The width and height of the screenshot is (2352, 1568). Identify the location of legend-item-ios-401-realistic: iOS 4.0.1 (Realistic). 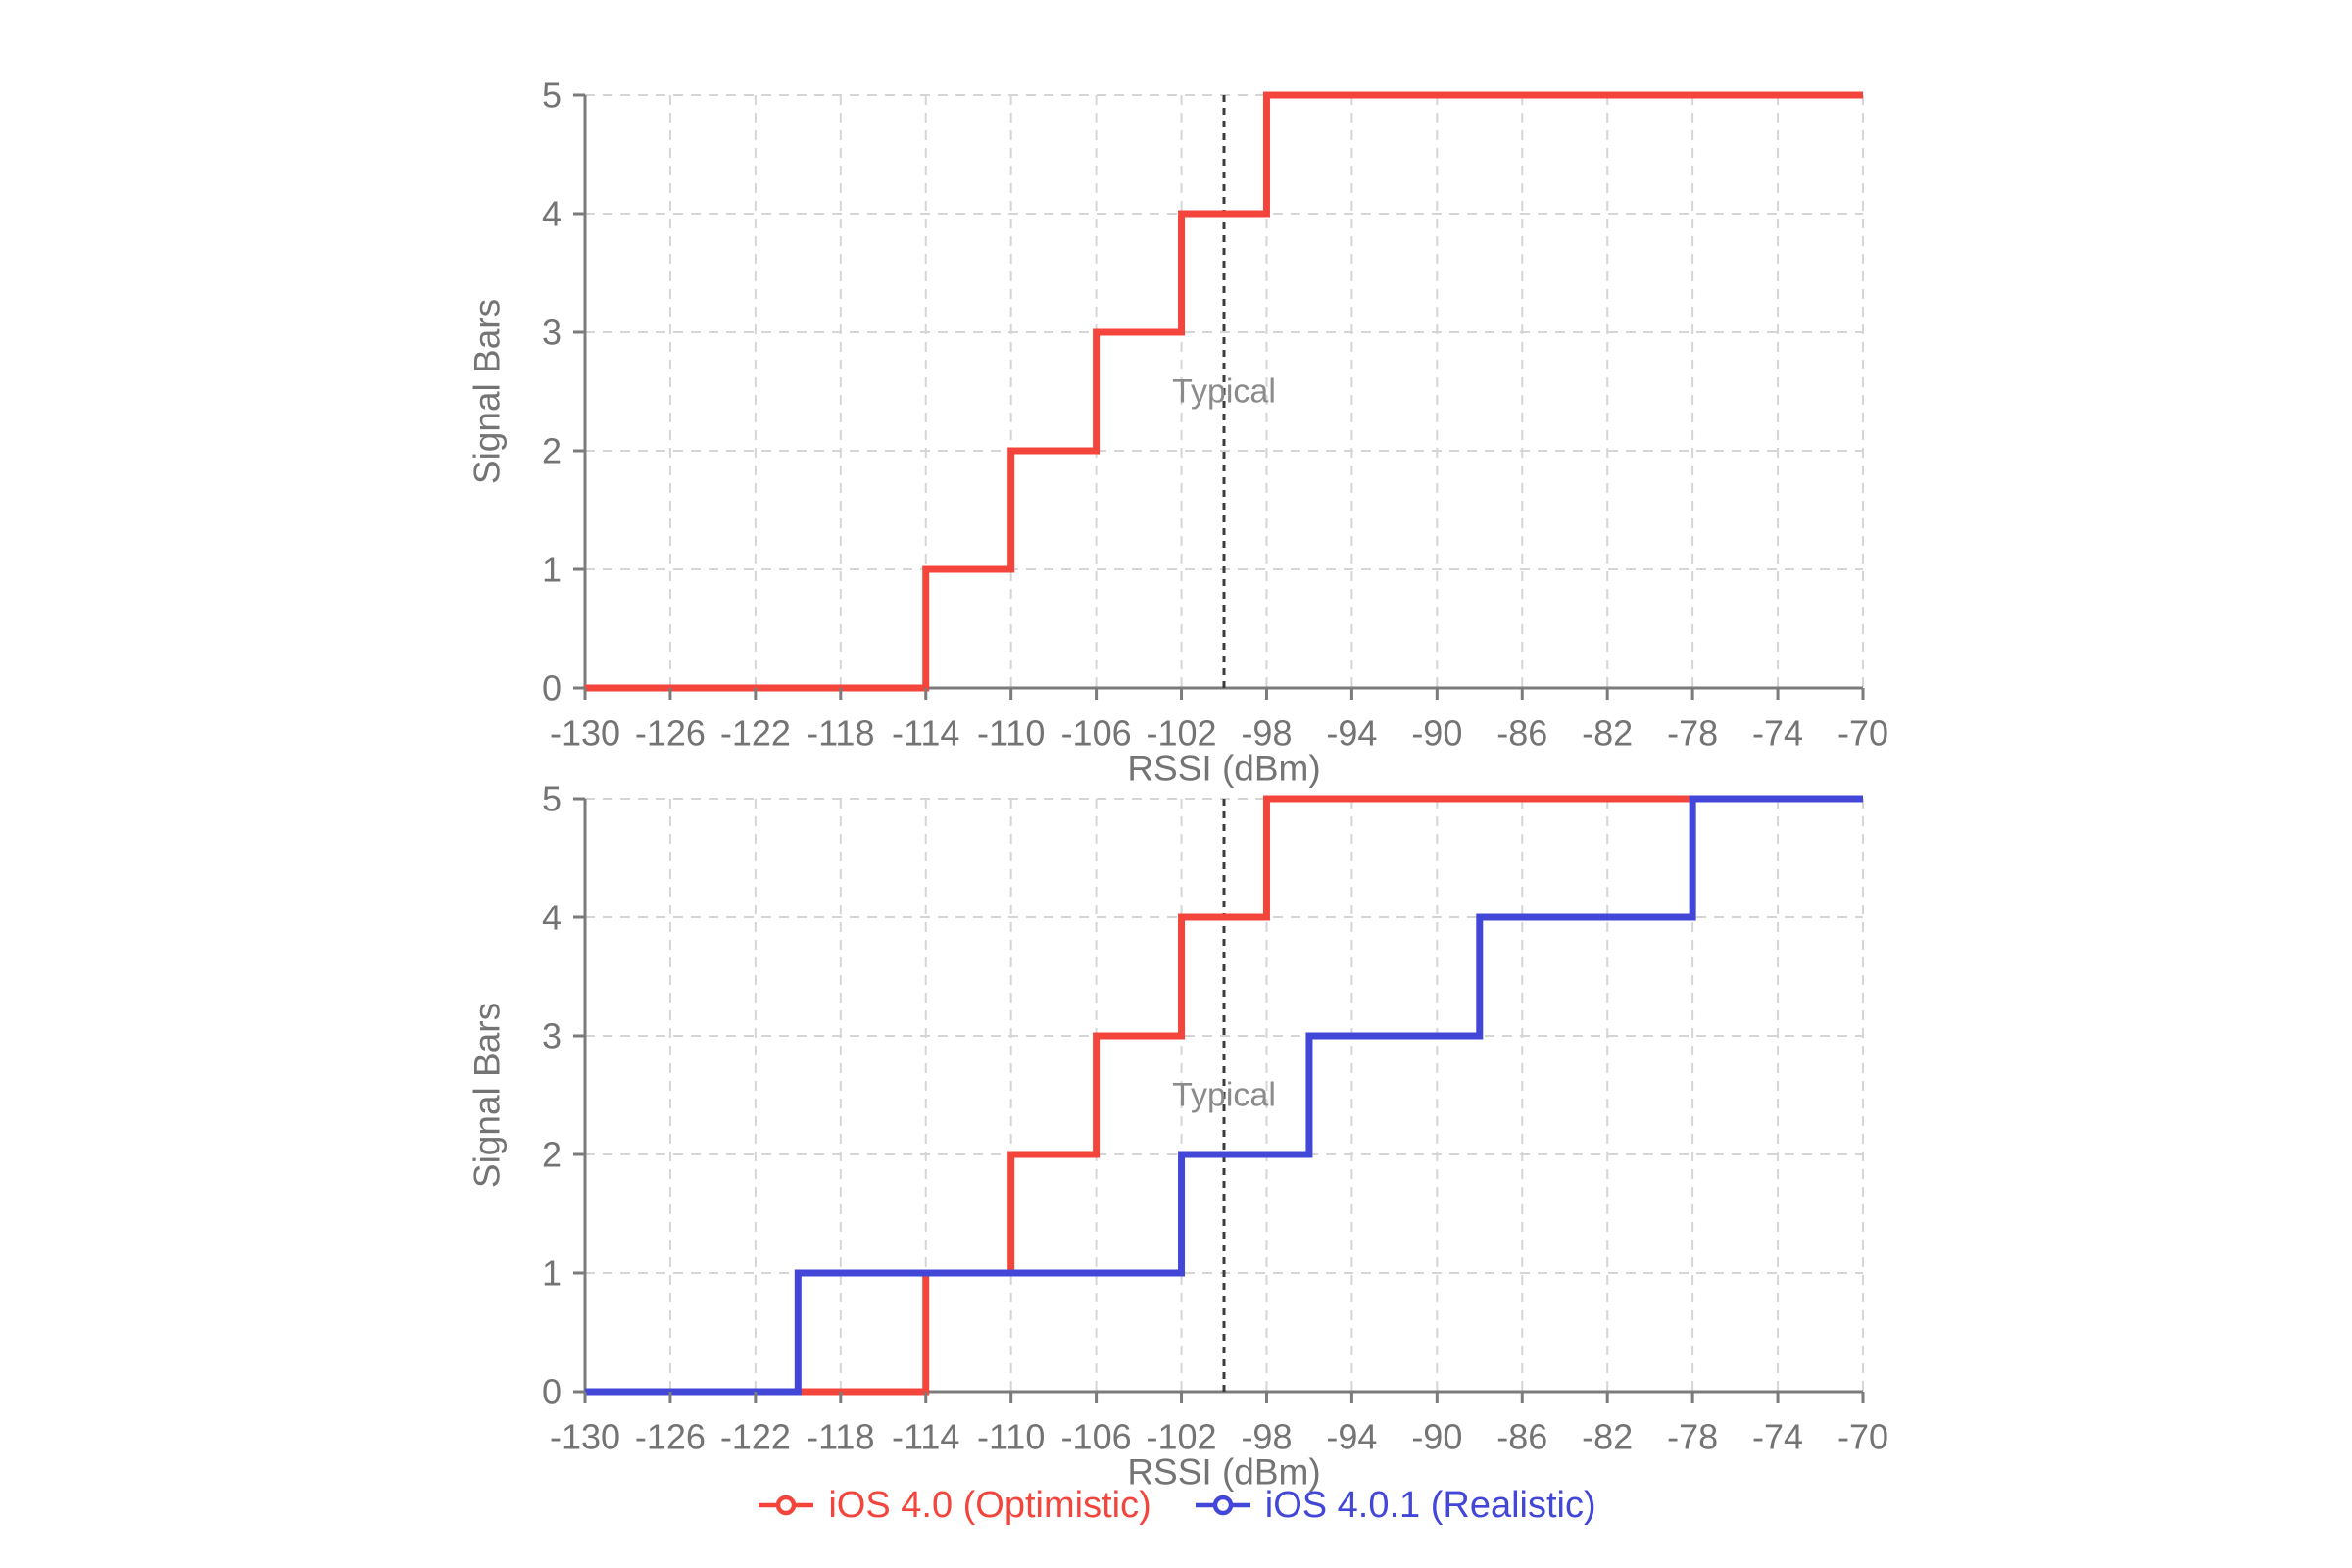
(1394, 1505).